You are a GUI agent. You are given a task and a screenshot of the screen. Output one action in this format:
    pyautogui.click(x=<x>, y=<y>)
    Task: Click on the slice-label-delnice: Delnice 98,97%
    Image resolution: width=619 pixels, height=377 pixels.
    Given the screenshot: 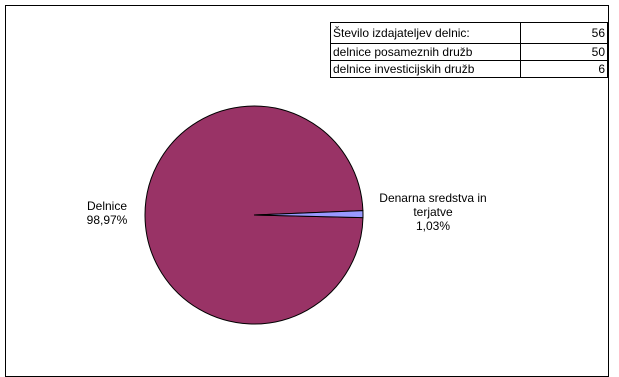 What is the action you would take?
    pyautogui.click(x=107, y=213)
    